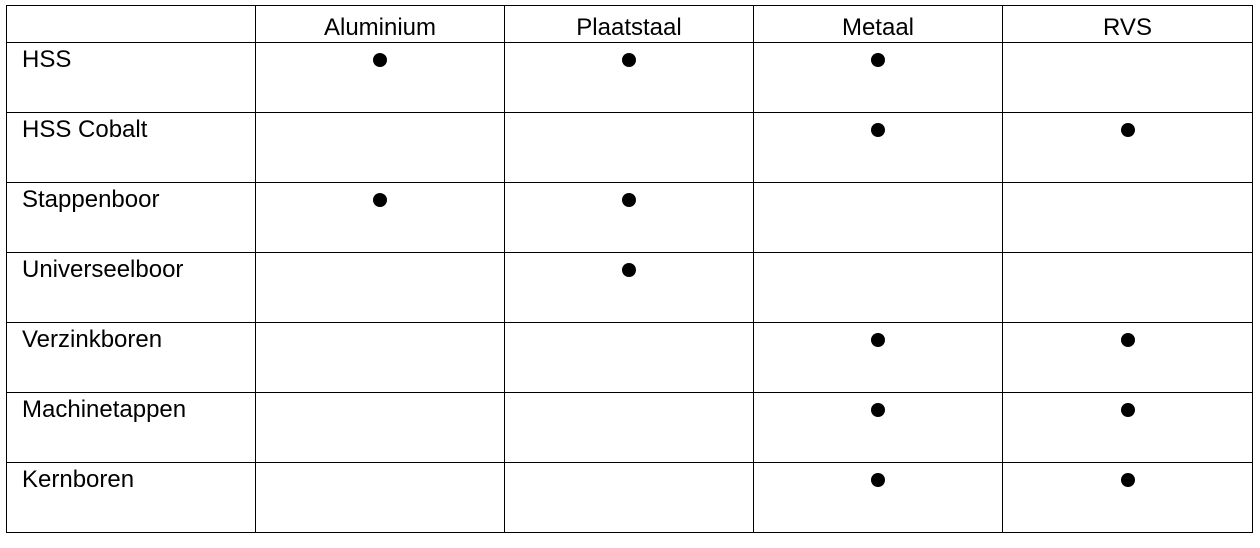 The height and width of the screenshot is (548, 1260). I want to click on corner-cell, so click(131, 24).